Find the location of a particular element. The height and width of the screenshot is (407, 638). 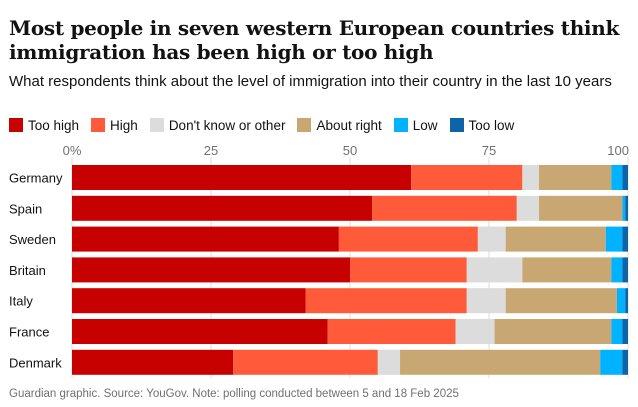

category-label: Italy is located at coordinates (21, 301).